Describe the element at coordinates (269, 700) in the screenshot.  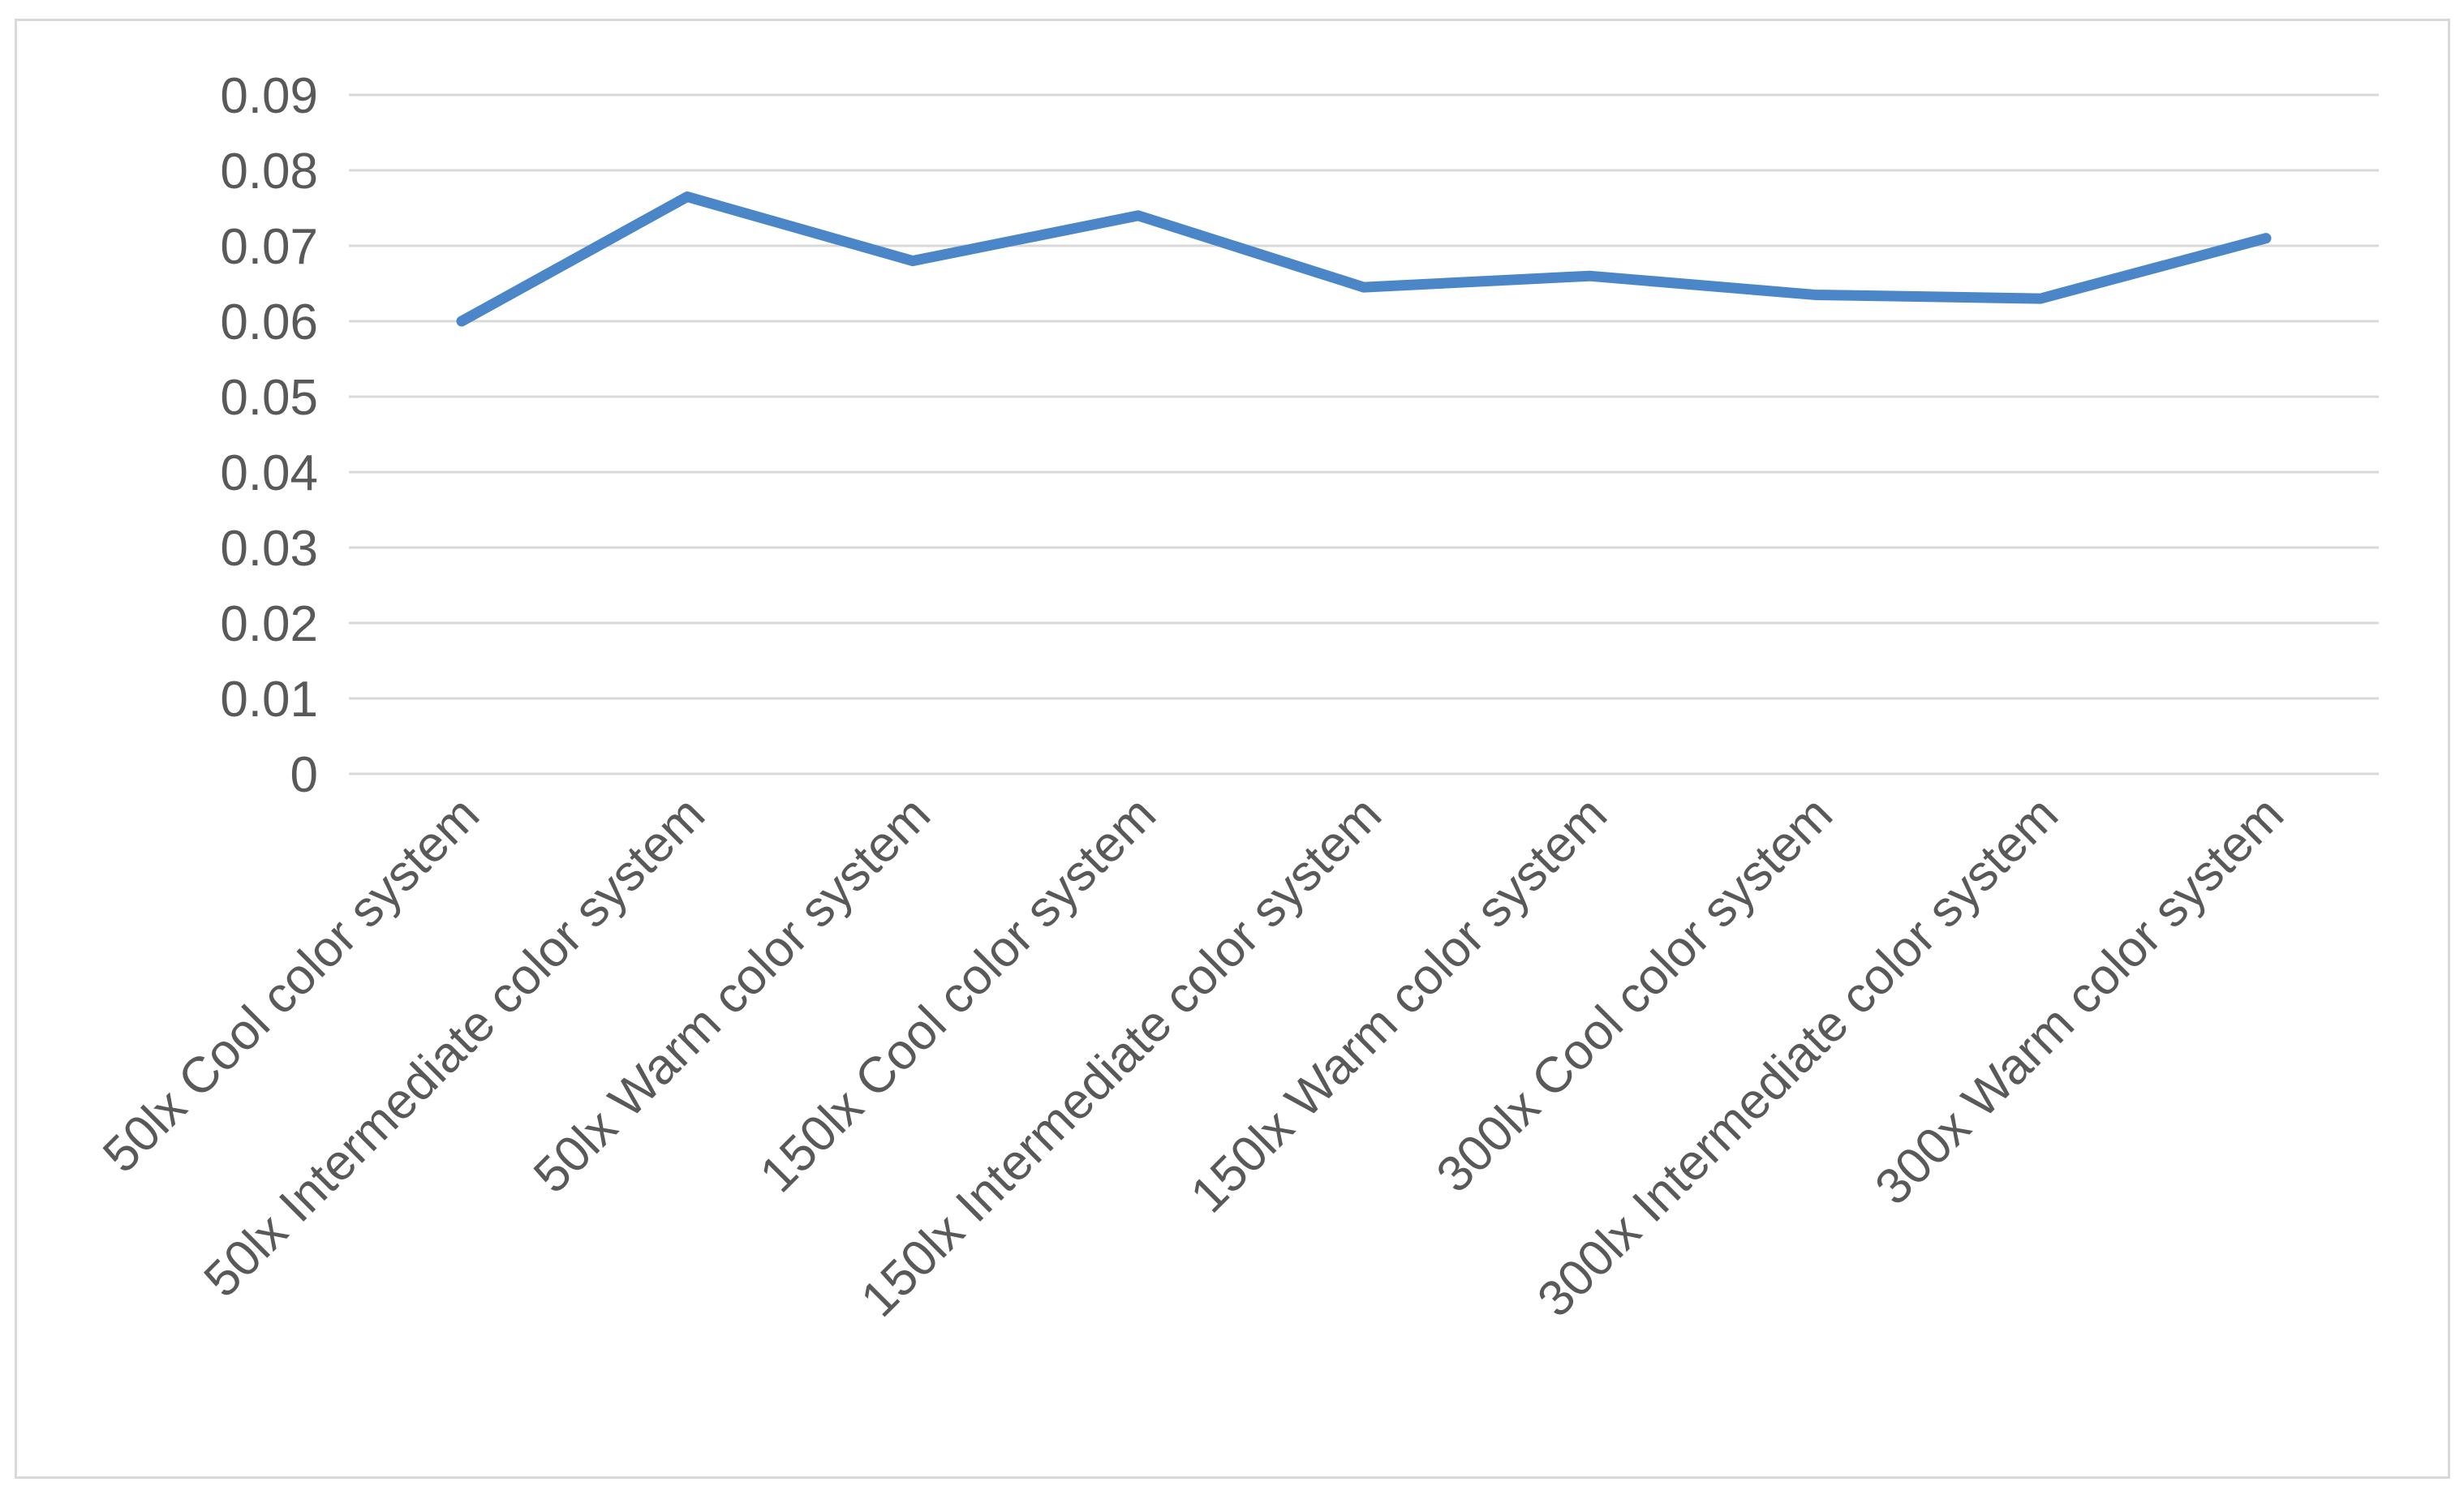
I see `y-tick-label: 0.01` at that location.